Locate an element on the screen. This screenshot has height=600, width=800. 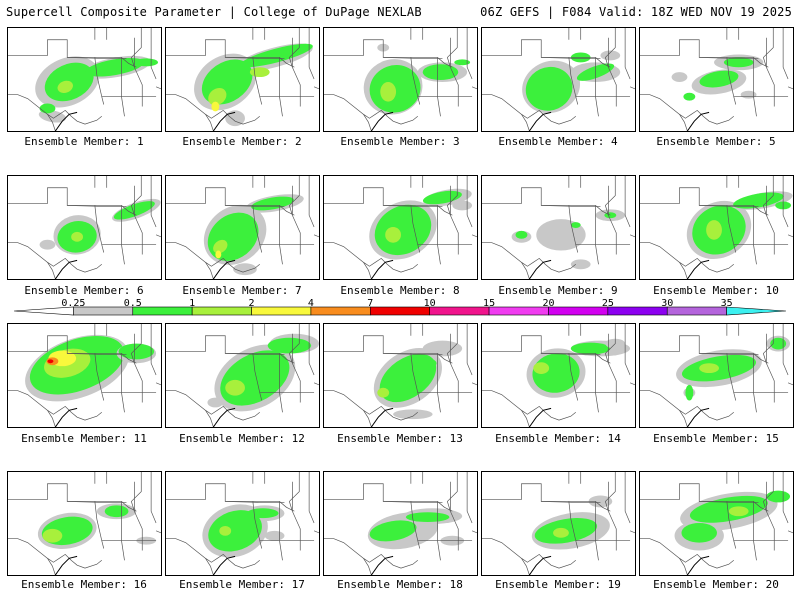
panel-label: Ensemble Member: 12 is located at coordinates (242, 438).